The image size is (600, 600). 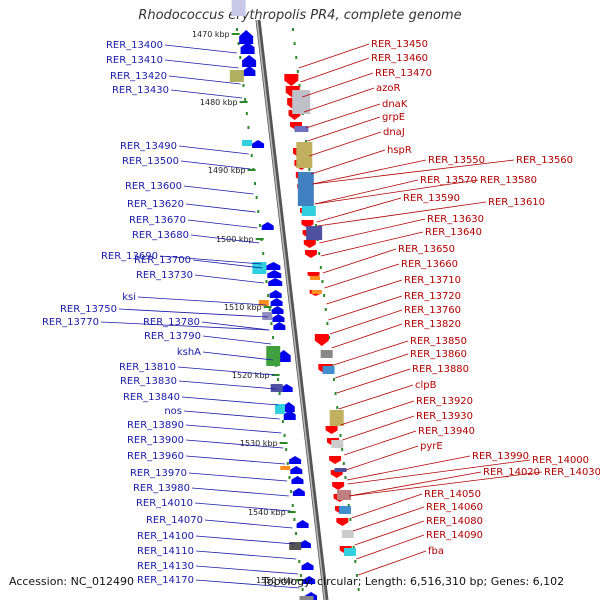 I want to click on left-gene-label: RER_13430, so click(x=140, y=90).